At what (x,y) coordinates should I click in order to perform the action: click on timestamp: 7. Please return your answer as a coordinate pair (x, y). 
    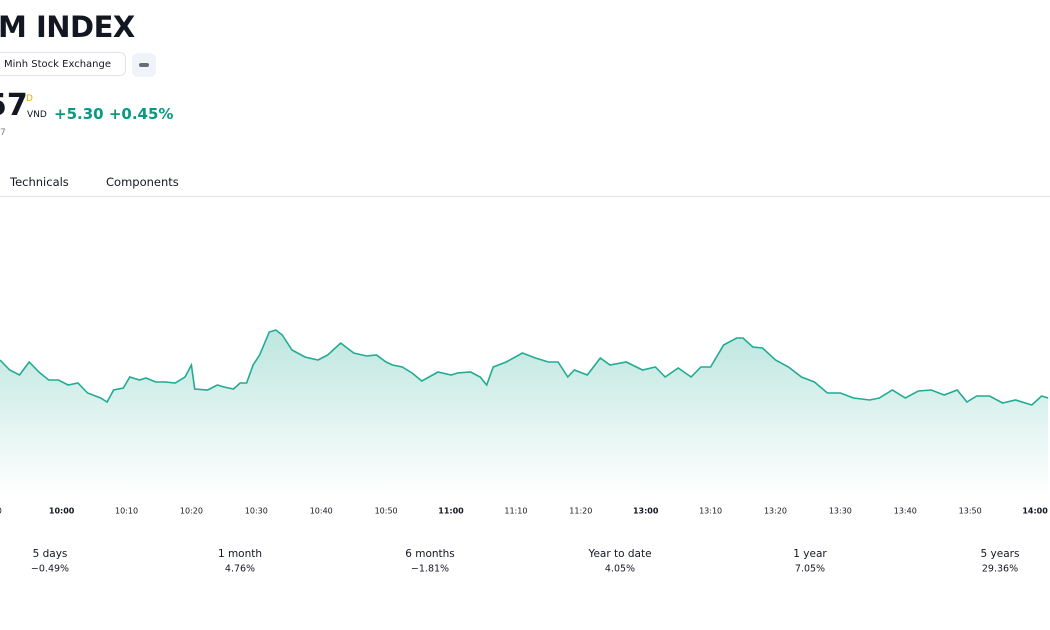
    Looking at the image, I should click on (3, 133).